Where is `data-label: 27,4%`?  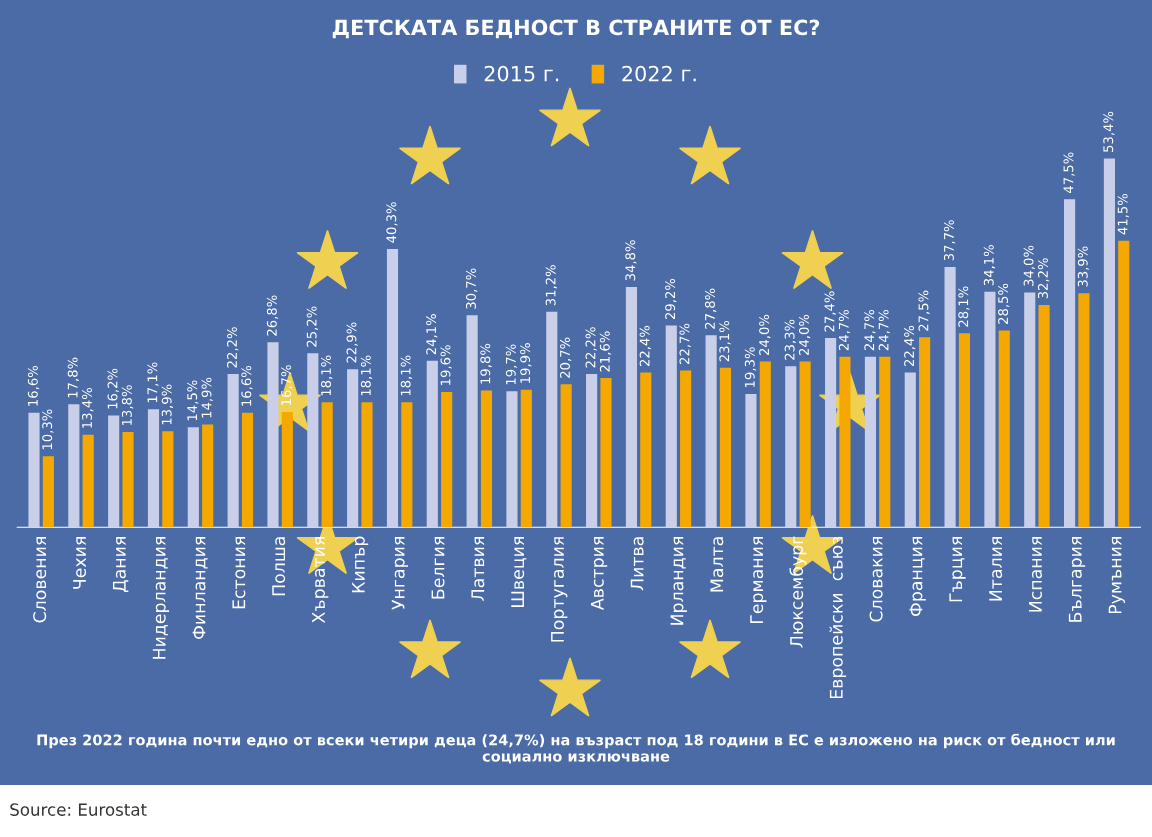
data-label: 27,4% is located at coordinates (830, 311).